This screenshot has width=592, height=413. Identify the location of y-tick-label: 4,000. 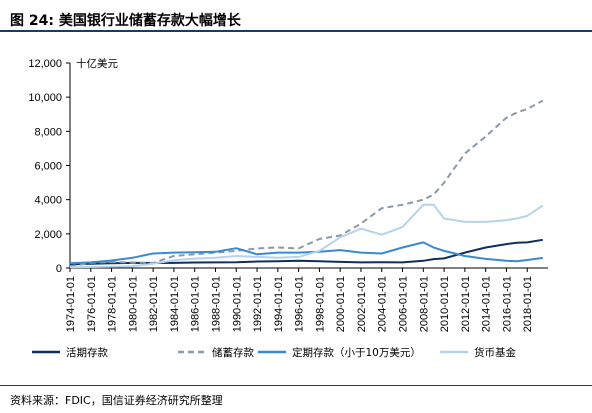
(48, 201).